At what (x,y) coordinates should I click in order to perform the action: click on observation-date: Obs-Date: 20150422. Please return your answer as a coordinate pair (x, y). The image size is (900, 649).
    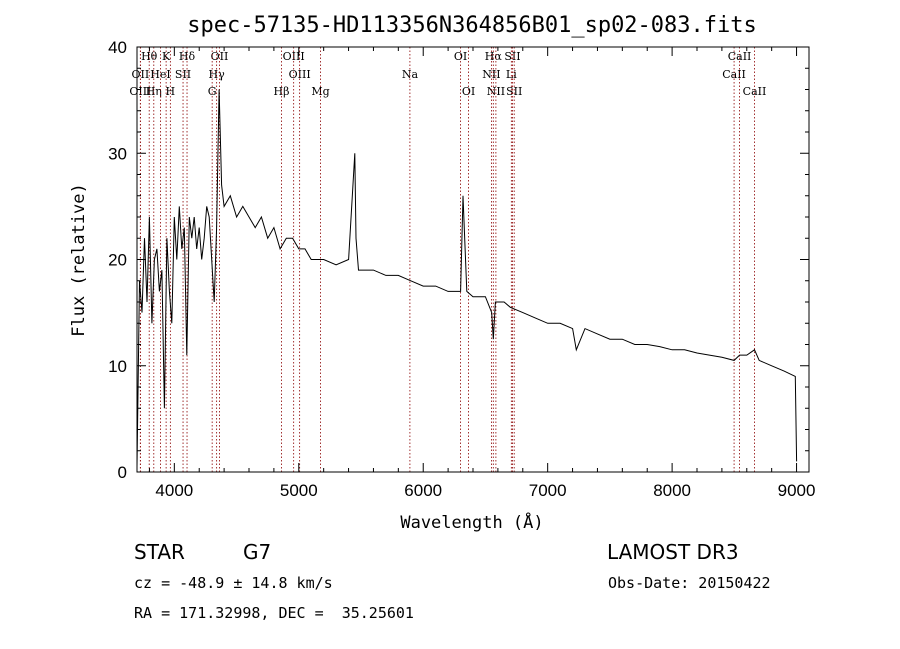
    Looking at the image, I should click on (689, 583).